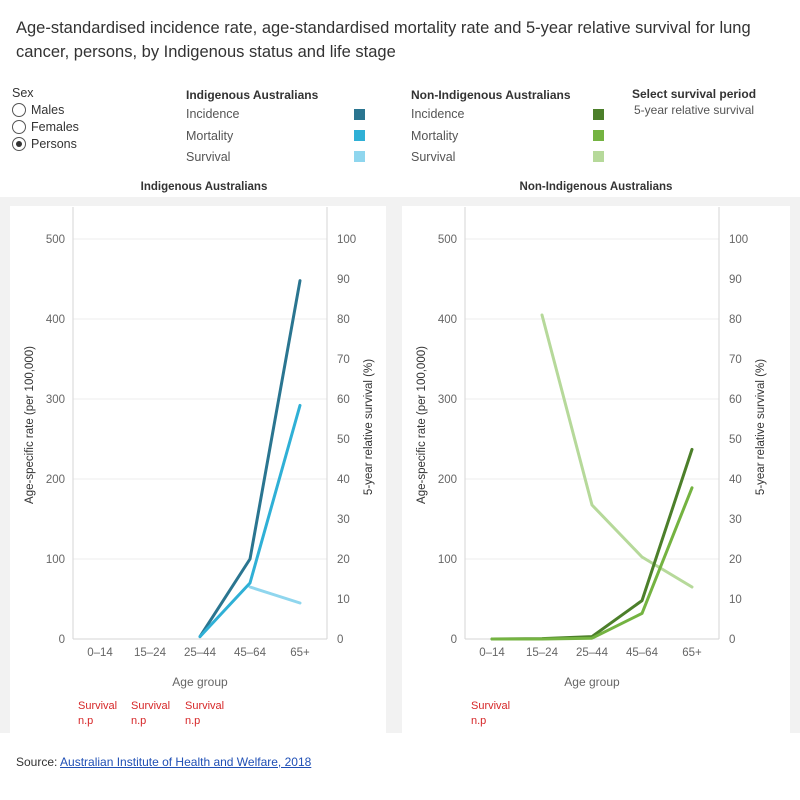 The width and height of the screenshot is (800, 800). What do you see at coordinates (208, 157) in the screenshot?
I see `legend-indigenous-survival-label: Survival` at bounding box center [208, 157].